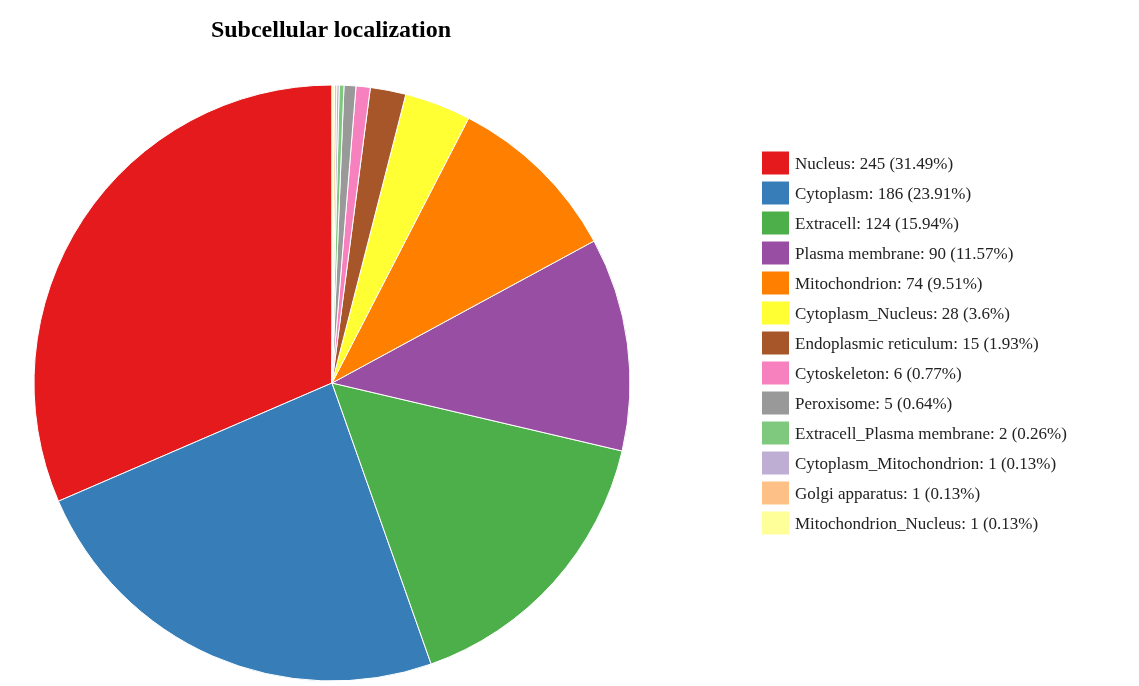 The height and width of the screenshot is (686, 1139). Describe the element at coordinates (889, 283) in the screenshot. I see `legend-label: Mitochondrion: 74 (9.51%)` at that location.